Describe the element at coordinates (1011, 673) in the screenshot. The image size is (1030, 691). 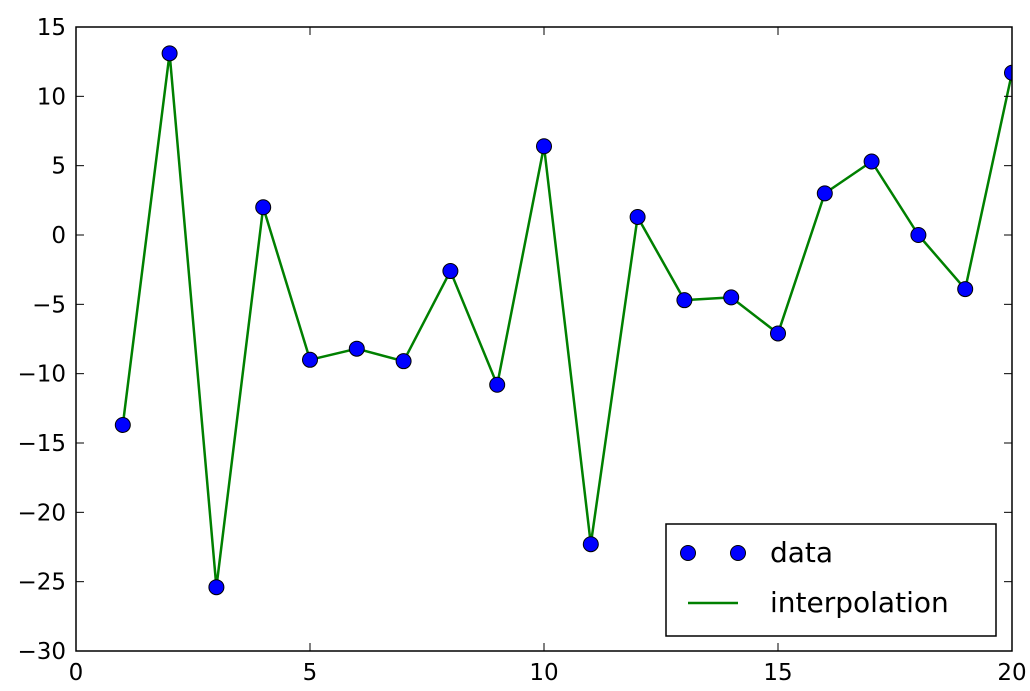
I see `x-tick-label: 20` at that location.